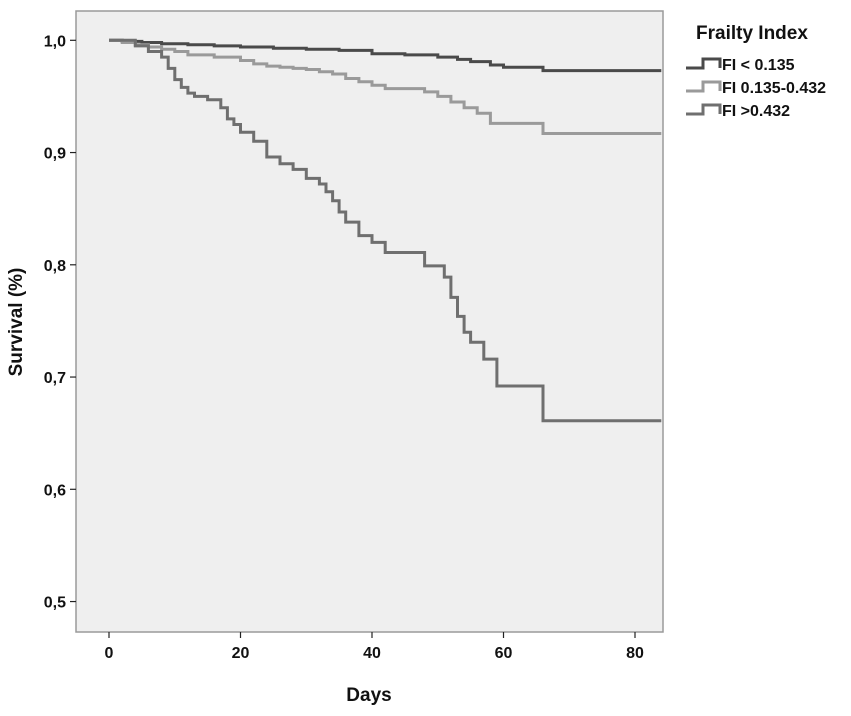 The image size is (851, 716). I want to click on legend-title: Frailty Index, so click(752, 33).